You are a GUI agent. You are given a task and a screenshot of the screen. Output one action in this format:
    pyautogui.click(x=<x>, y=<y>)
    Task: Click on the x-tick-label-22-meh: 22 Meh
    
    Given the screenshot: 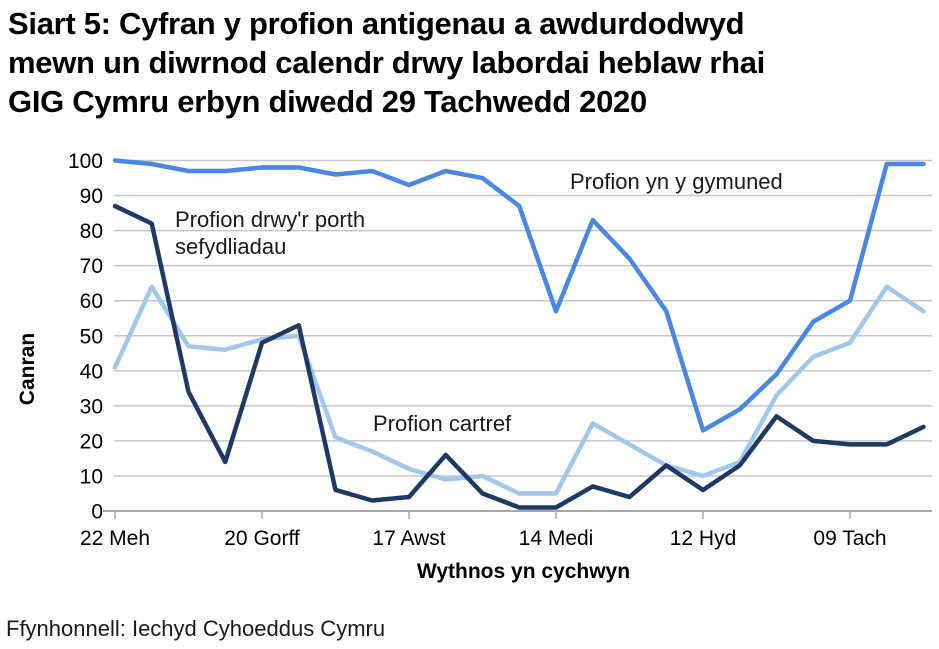 What is the action you would take?
    pyautogui.click(x=115, y=538)
    